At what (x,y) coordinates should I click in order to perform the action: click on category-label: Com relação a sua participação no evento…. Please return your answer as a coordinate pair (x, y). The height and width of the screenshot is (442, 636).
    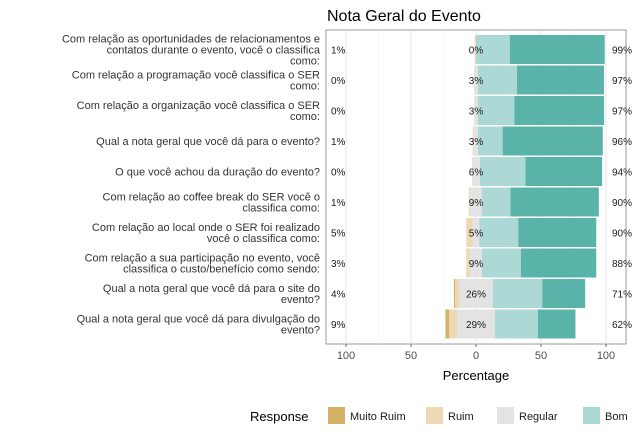
    Looking at the image, I should click on (202, 259).